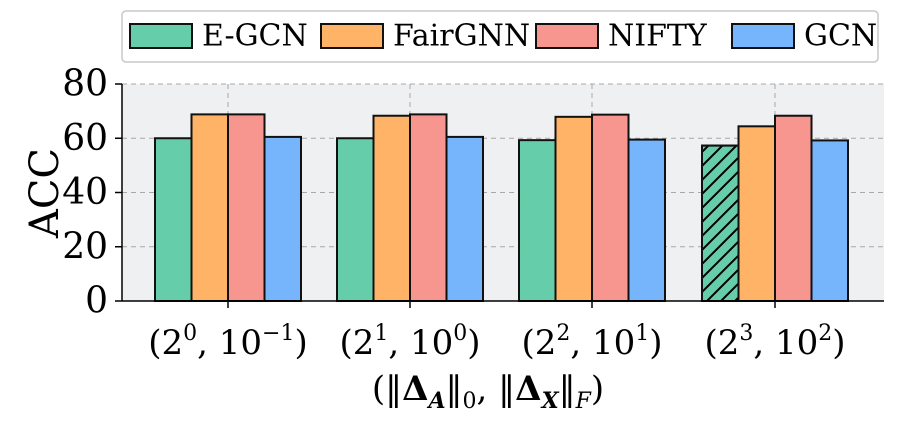 Image resolution: width=897 pixels, height=424 pixels. Describe the element at coordinates (461, 36) in the screenshot. I see `legend-label-fairgnn: FairGNN` at that location.